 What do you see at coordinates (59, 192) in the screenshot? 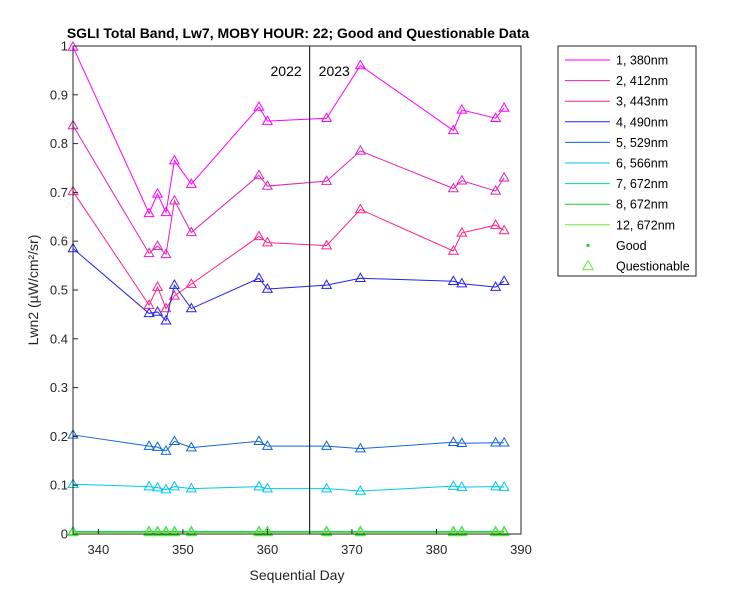
I see `y-tick-label: 0.7` at bounding box center [59, 192].